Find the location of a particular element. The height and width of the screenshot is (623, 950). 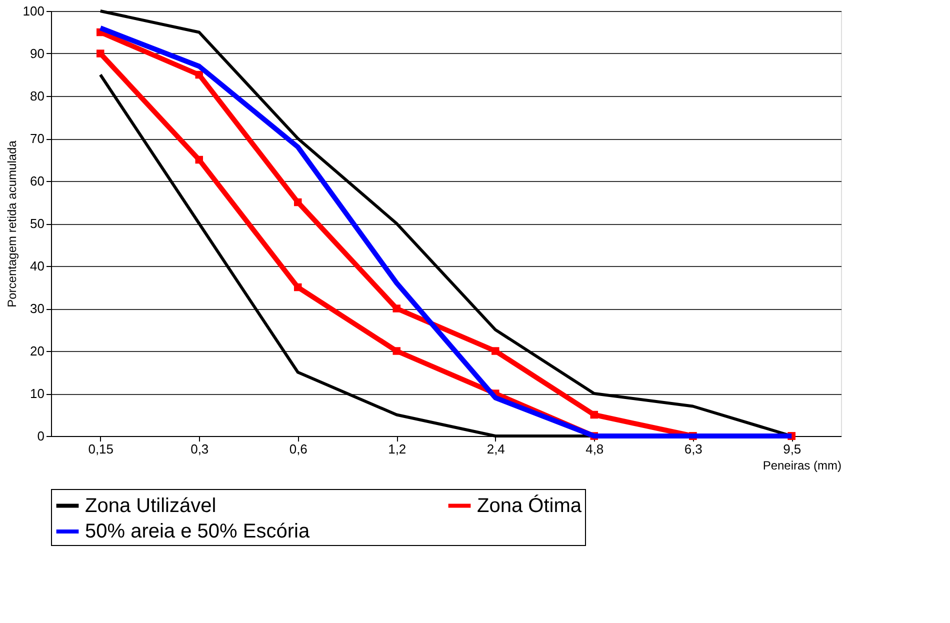

legend-label: Zona Utilizável is located at coordinates (150, 505).